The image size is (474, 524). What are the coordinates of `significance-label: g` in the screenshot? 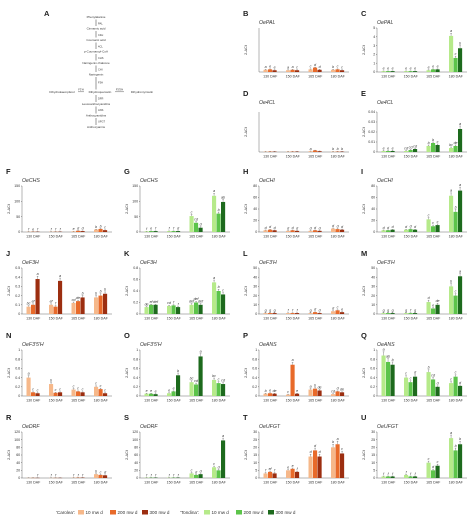 It's located at (266, 311).